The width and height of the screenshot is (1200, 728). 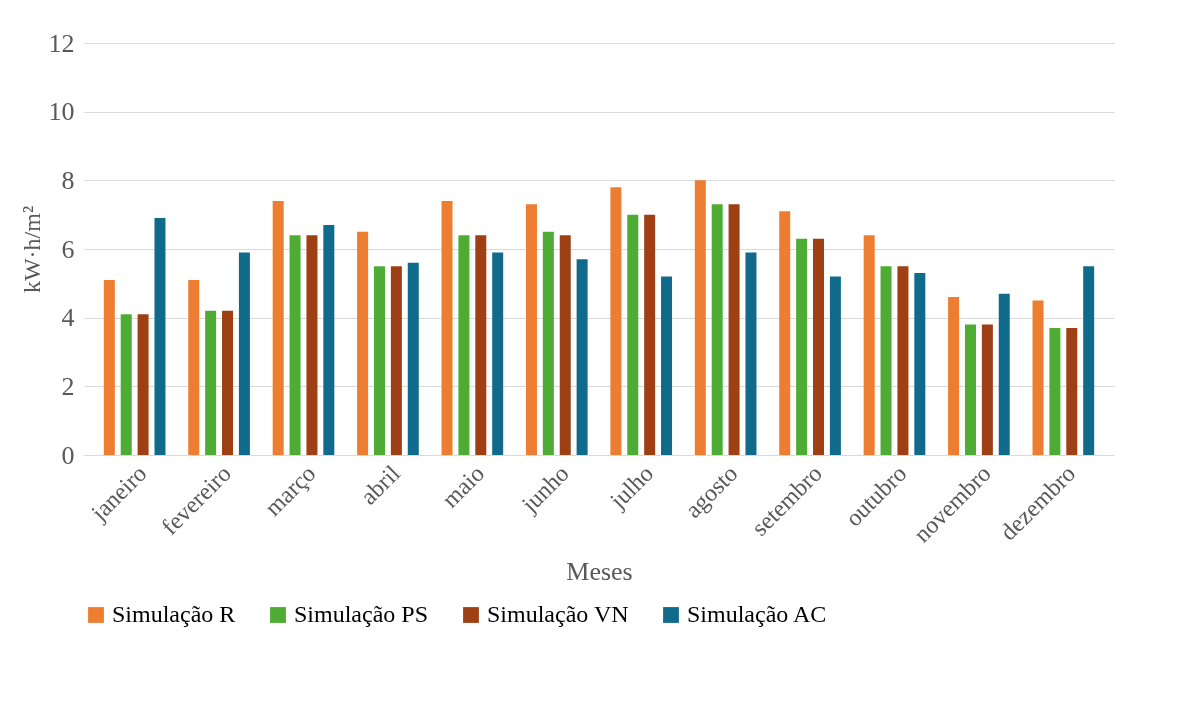 I want to click on y-tick-label: 6, so click(x=68, y=249).